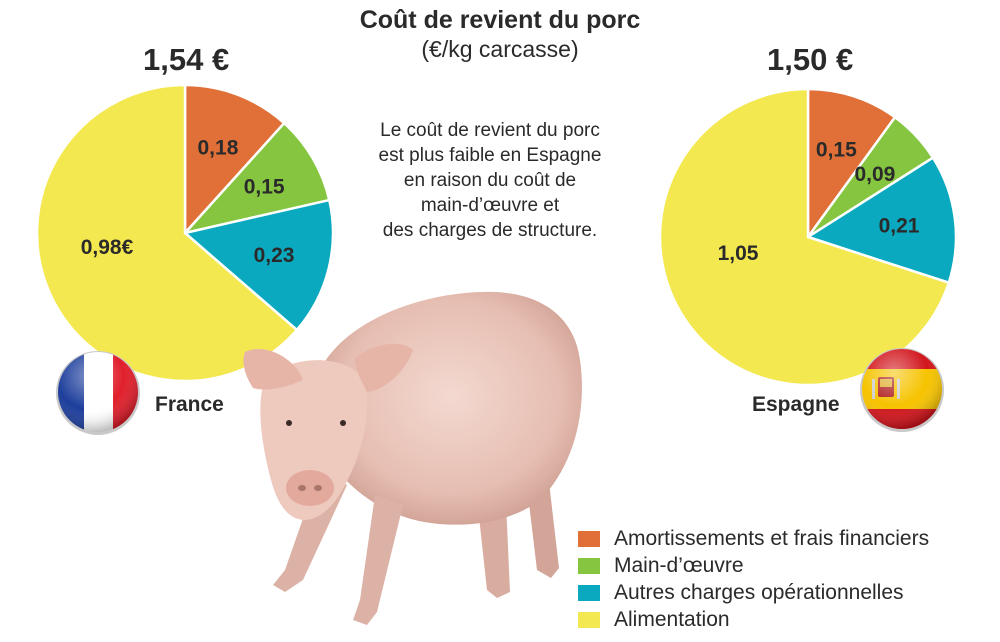 This screenshot has height=642, width=1000. What do you see at coordinates (189, 404) in the screenshot?
I see `country-label-france: France` at bounding box center [189, 404].